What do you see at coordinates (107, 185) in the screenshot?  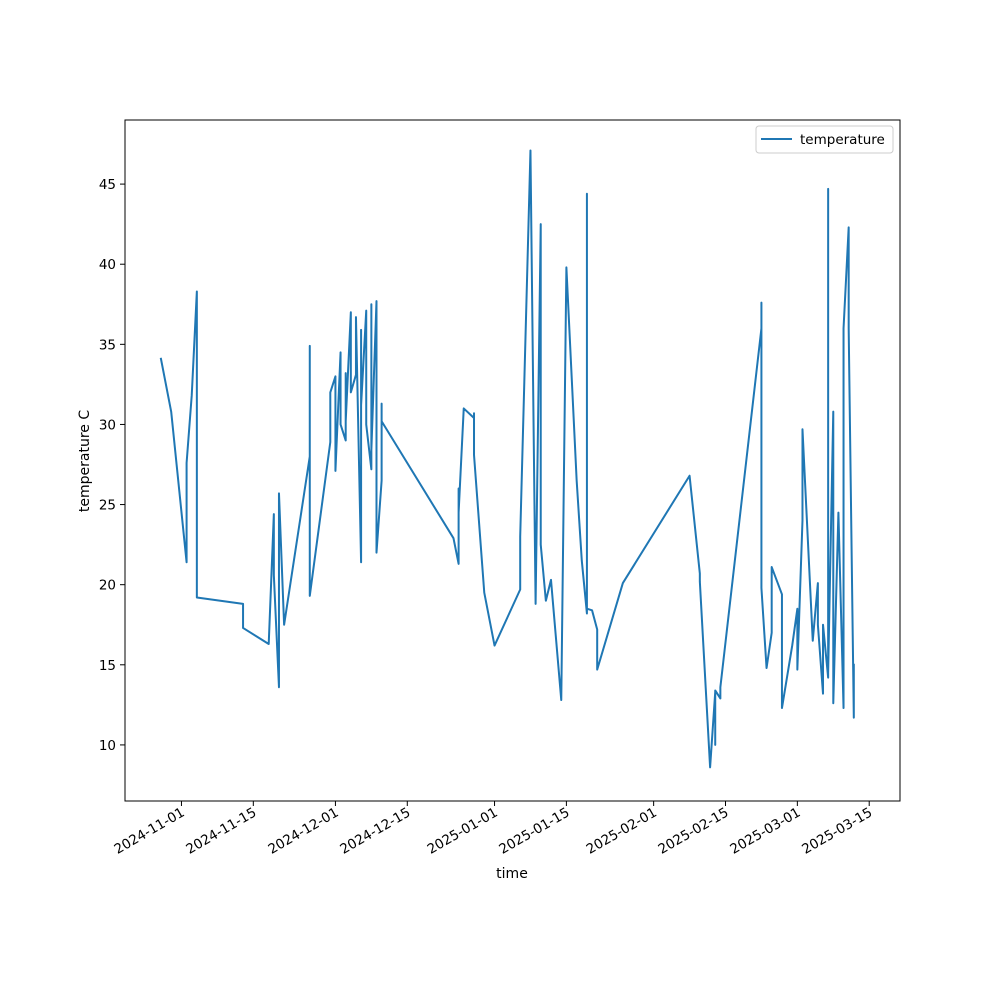 I see `y-tick-label: 45` at bounding box center [107, 185].